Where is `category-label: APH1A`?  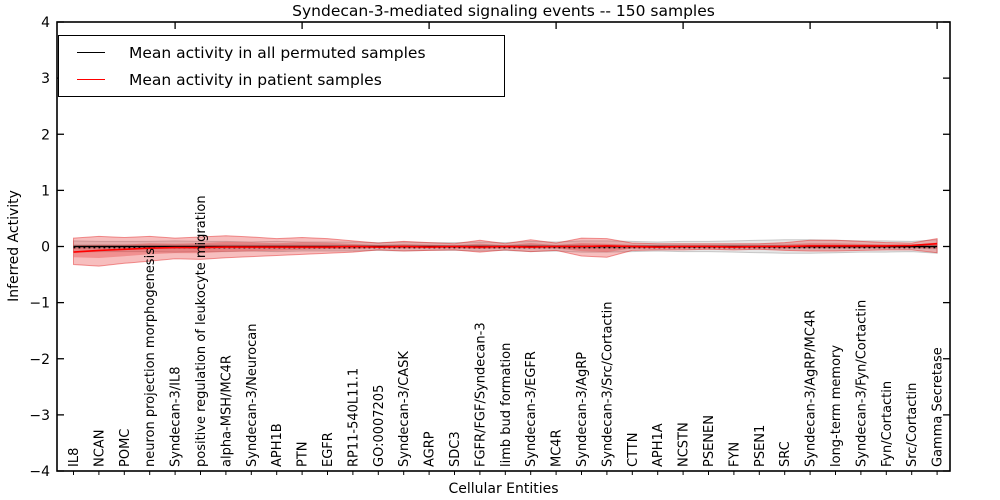 category-label: APH1A is located at coordinates (658, 445).